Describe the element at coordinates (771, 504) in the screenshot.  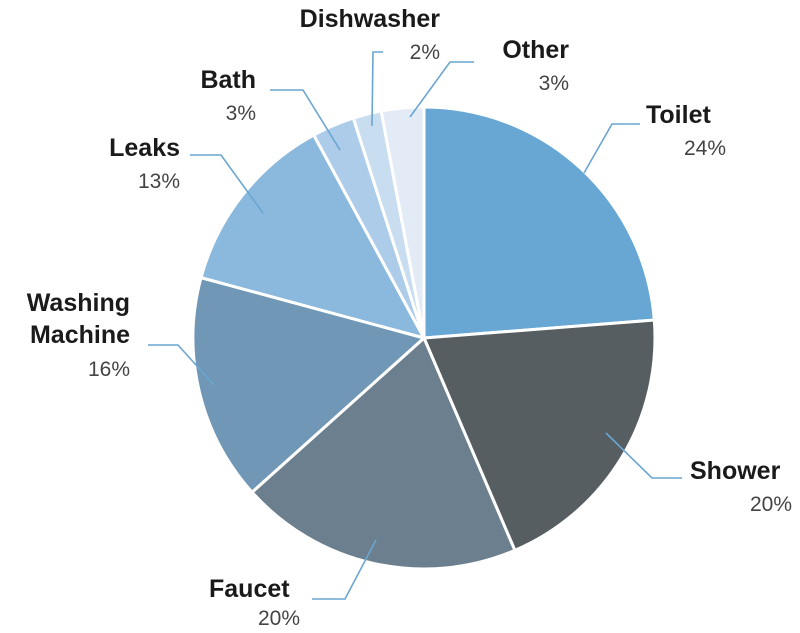
I see `slice-percent-shower: 20%` at that location.